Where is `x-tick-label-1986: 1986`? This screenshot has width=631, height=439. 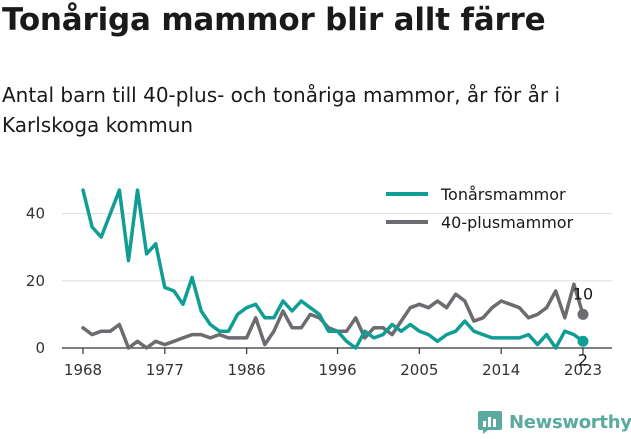
x-tick-label-1986: 1986 is located at coordinates (247, 370).